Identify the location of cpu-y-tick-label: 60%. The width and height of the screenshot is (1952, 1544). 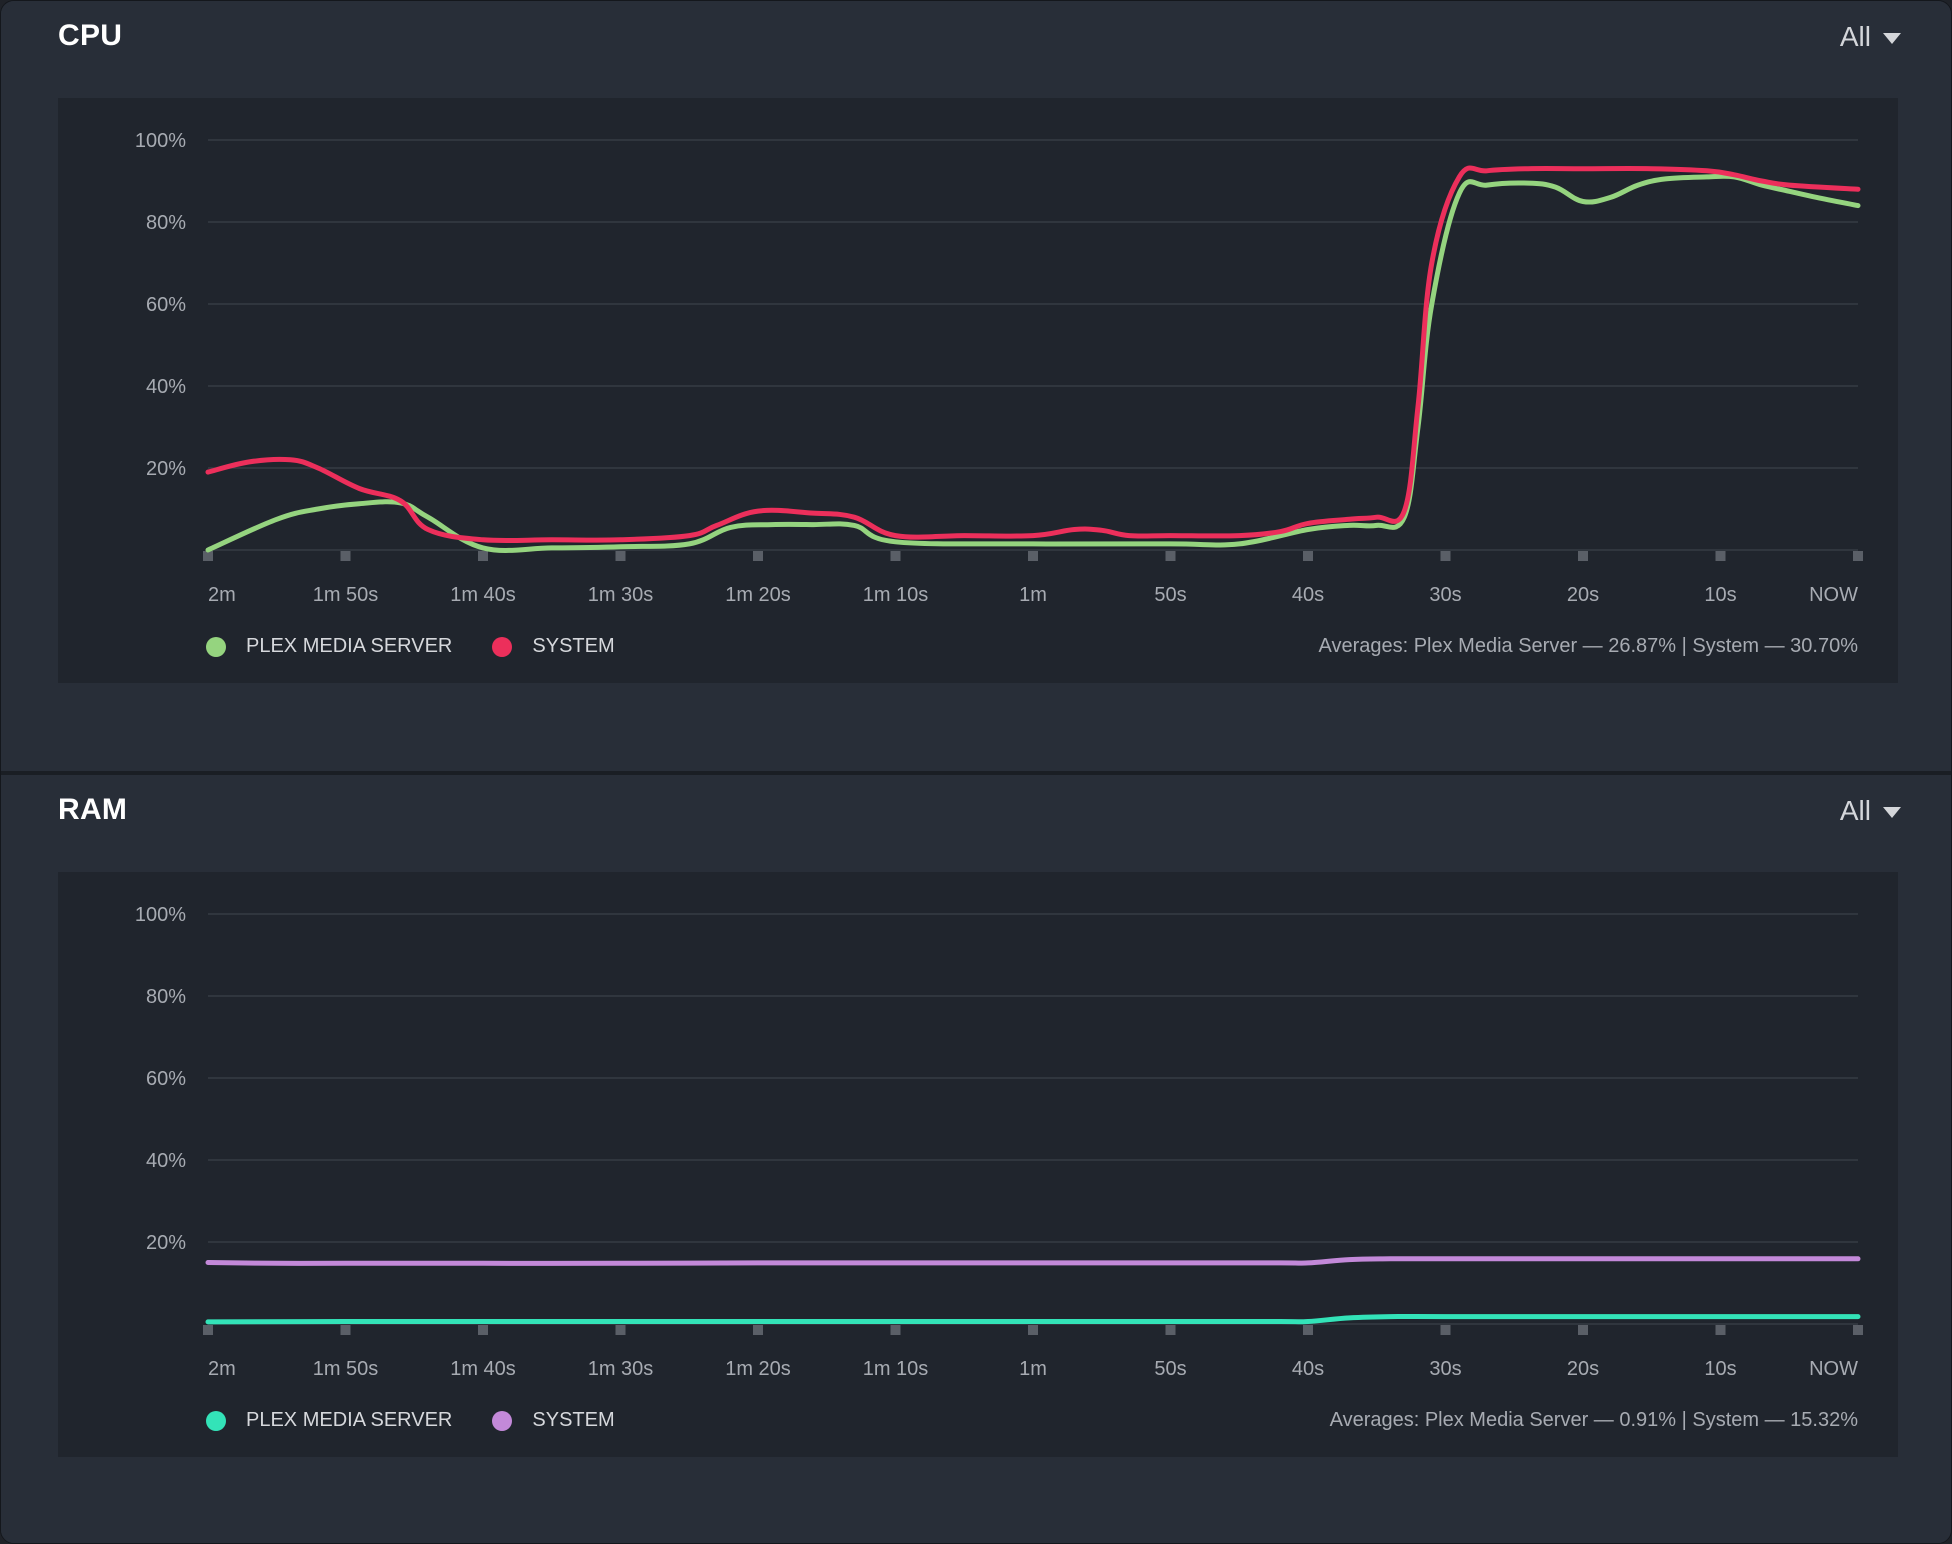
(166, 305).